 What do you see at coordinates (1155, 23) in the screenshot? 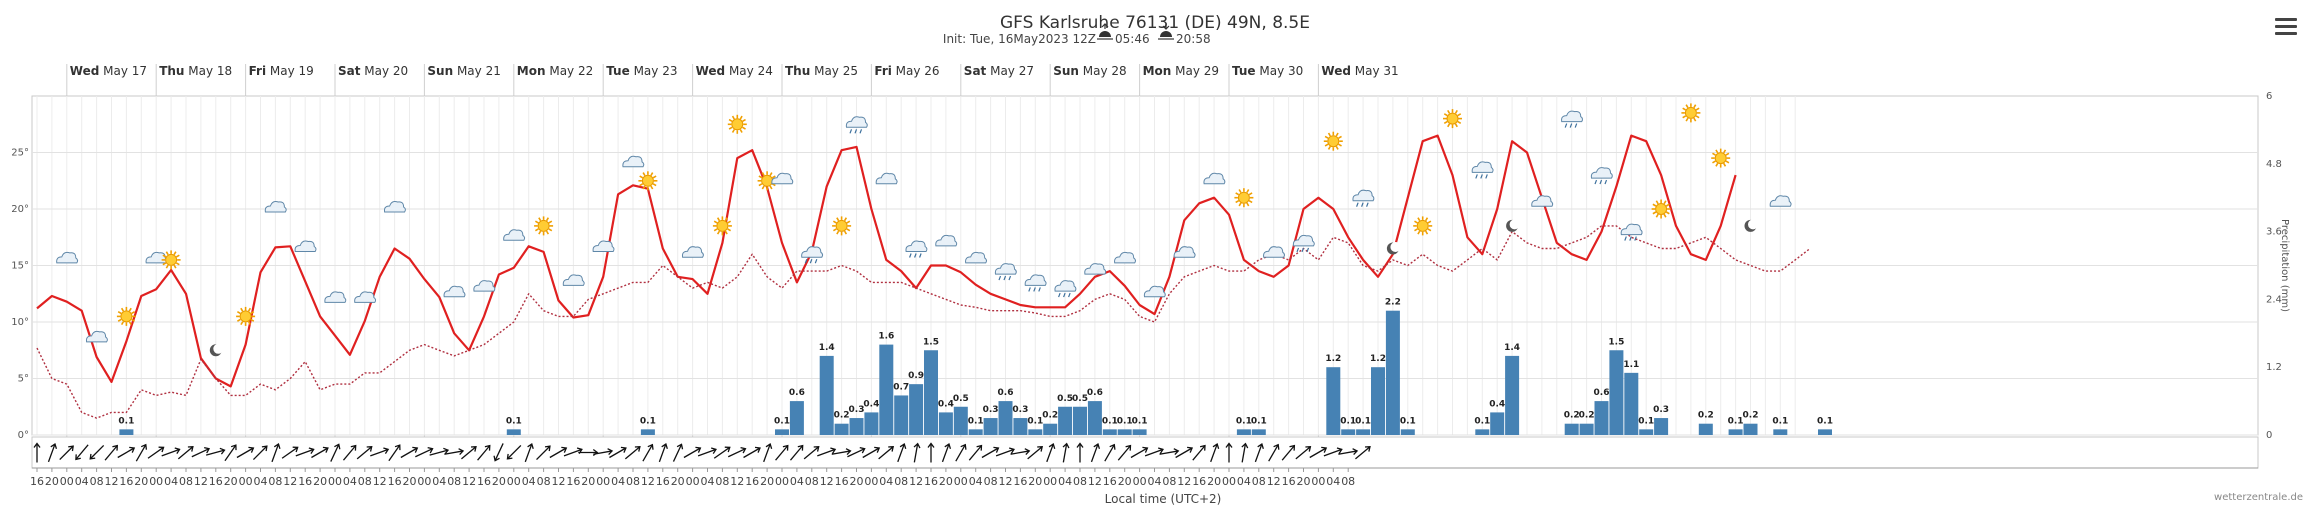
I see `chart-title: GFS Karlsruhe 76131 (DE) 49N, 8.5E` at bounding box center [1155, 23].